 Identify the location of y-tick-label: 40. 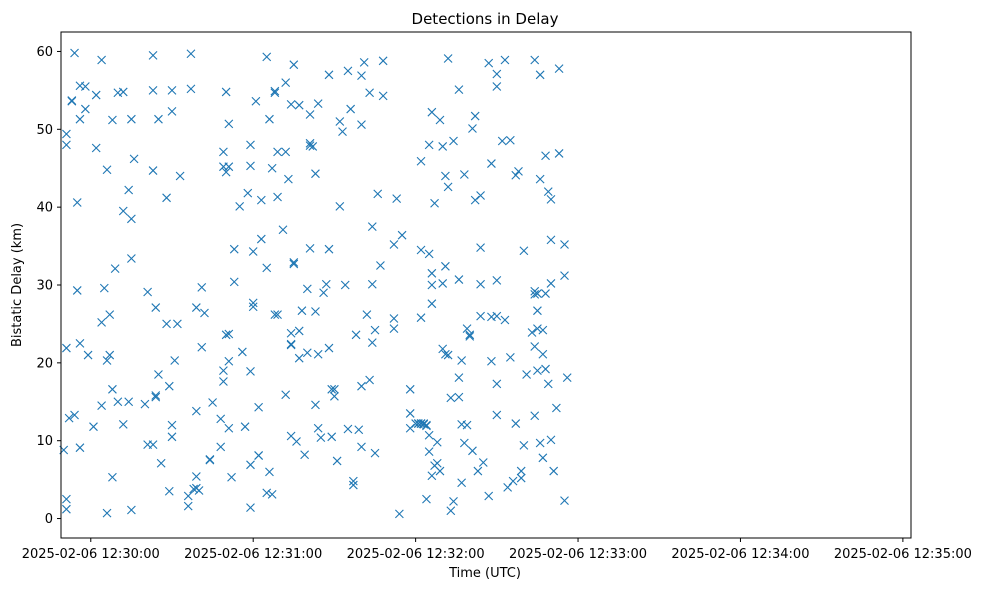
(44, 208).